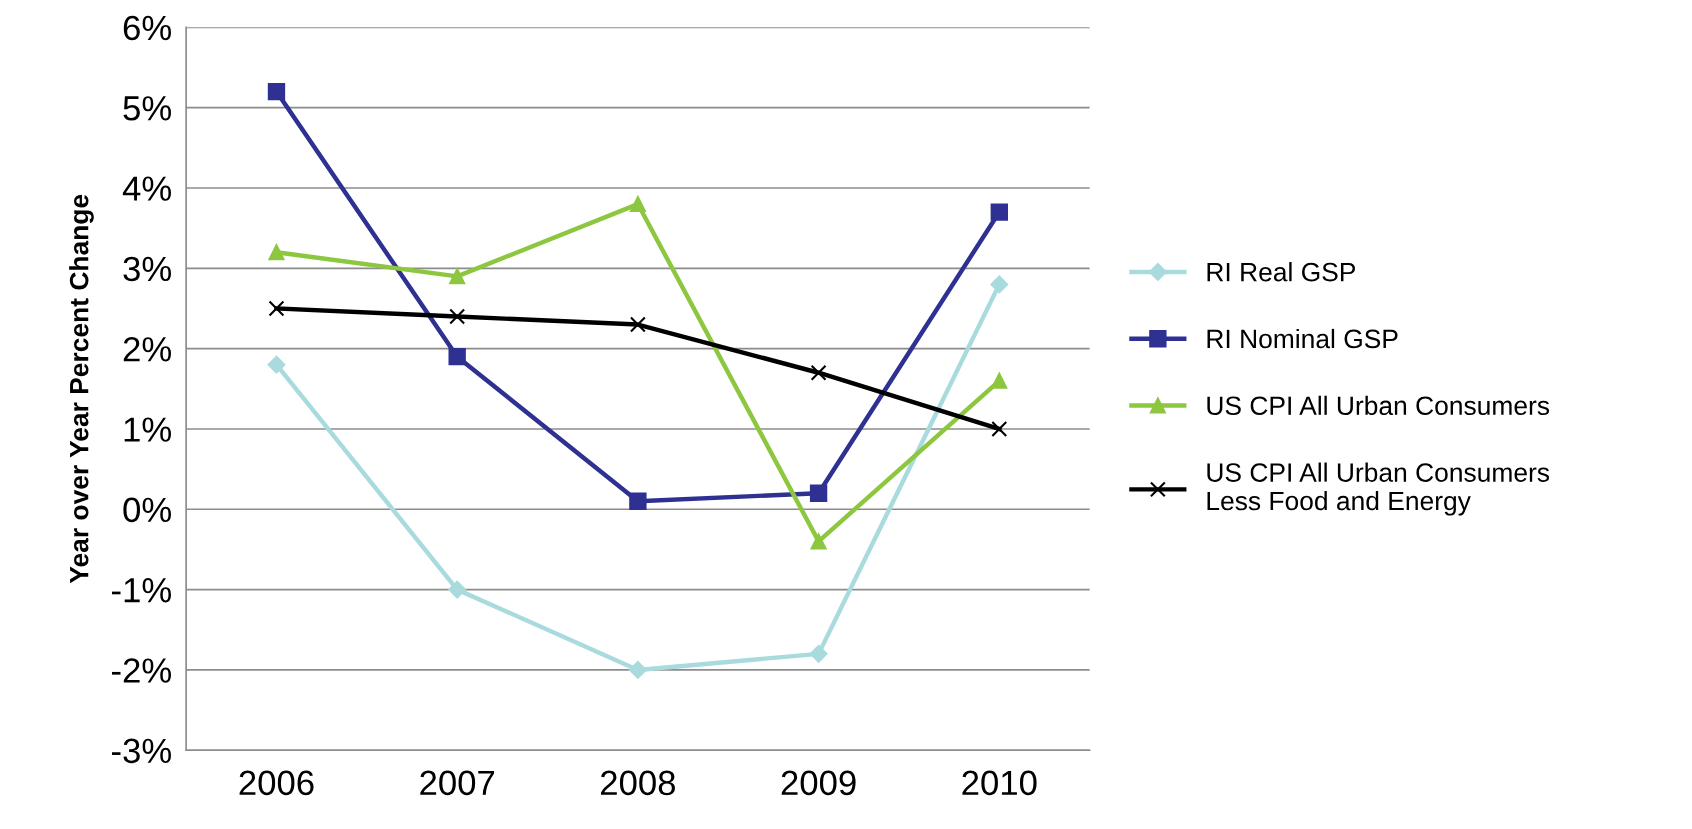  Describe the element at coordinates (147, 28) in the screenshot. I see `y-tick-label: 6%` at that location.